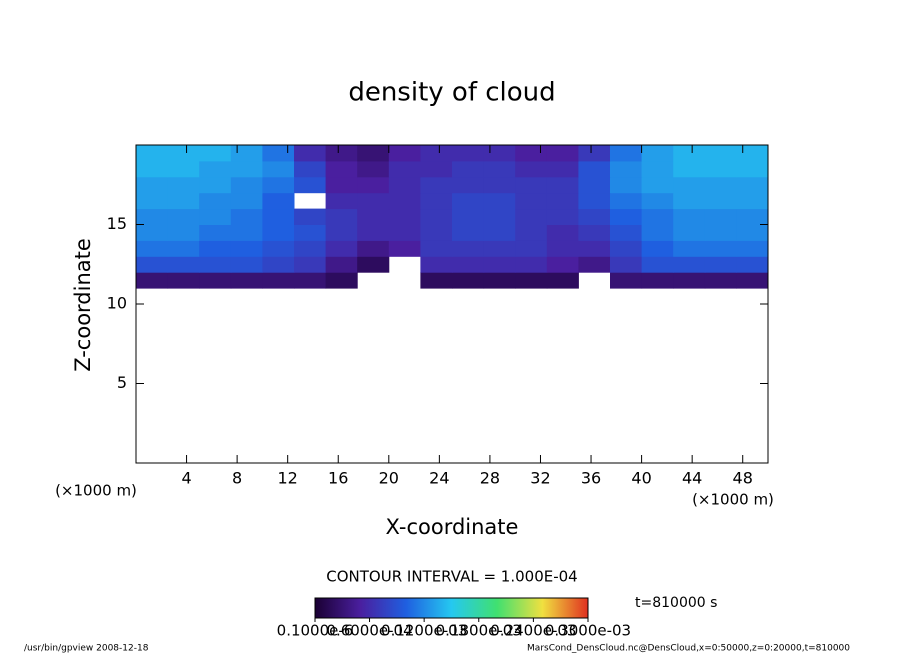  I want to click on y-tick-label: 10, so click(117, 303).